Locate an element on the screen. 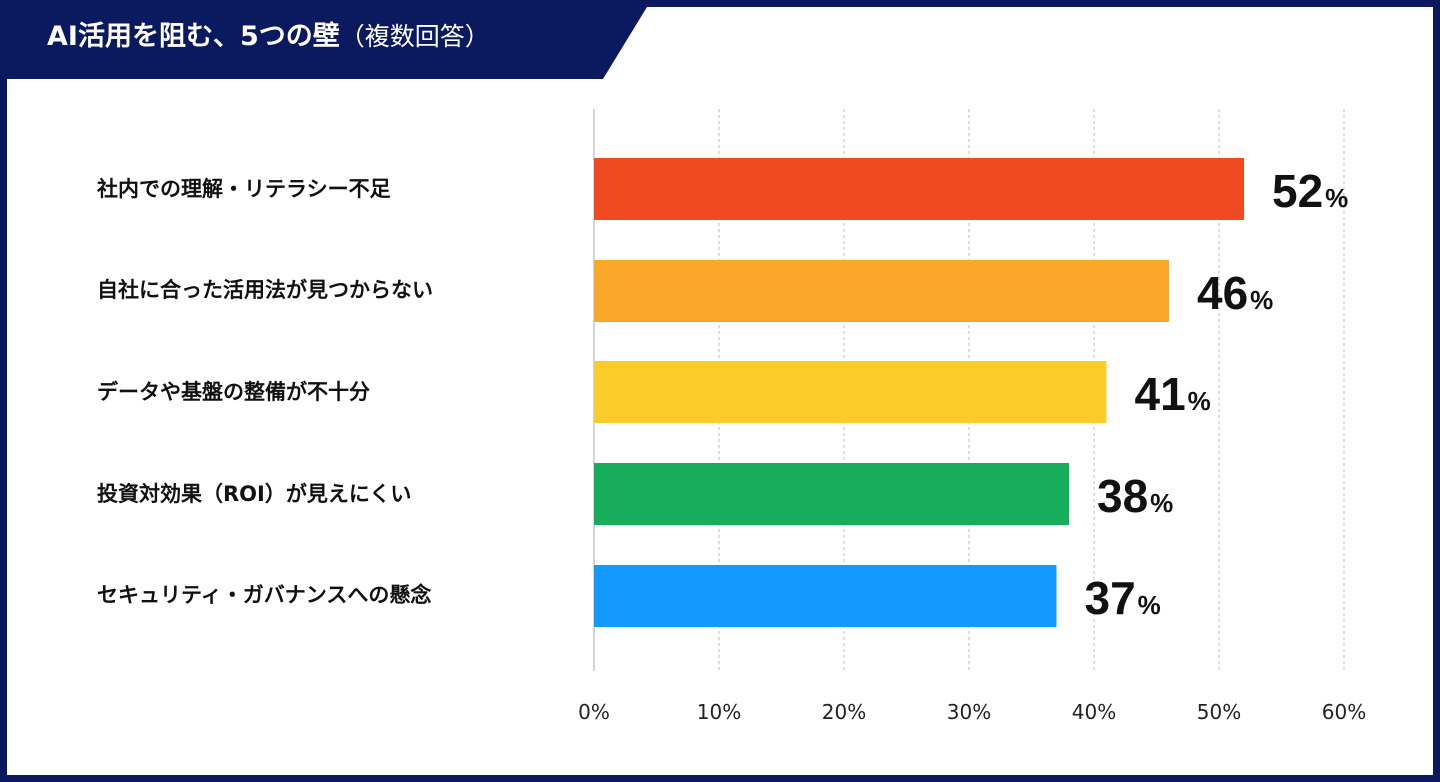  value-label: 38% is located at coordinates (1135, 496).